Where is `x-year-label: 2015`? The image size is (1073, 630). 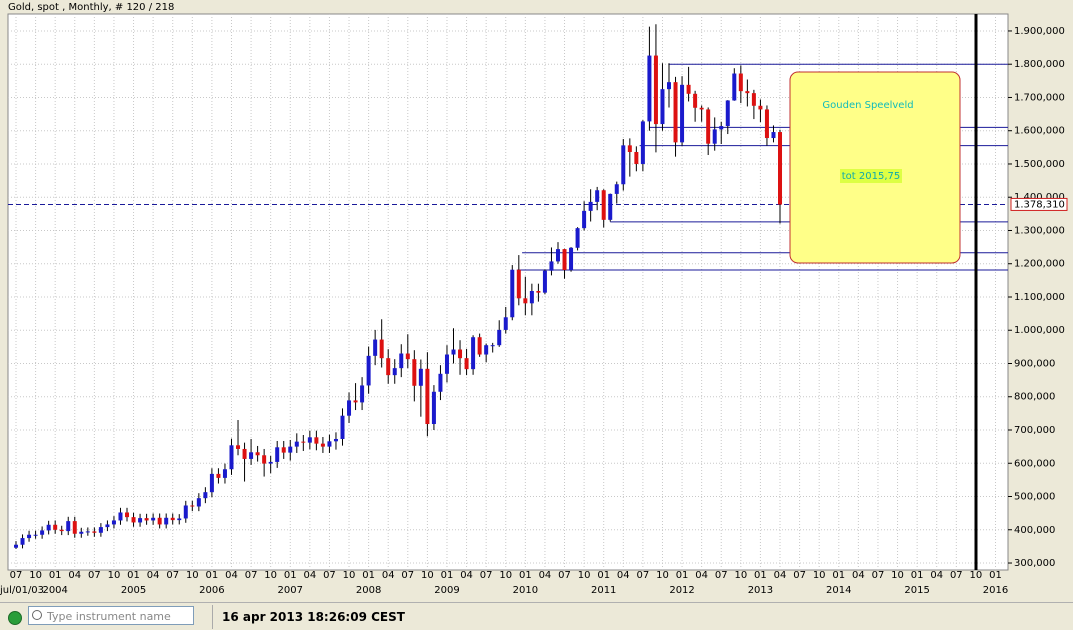 x-year-label: 2015 is located at coordinates (916, 590).